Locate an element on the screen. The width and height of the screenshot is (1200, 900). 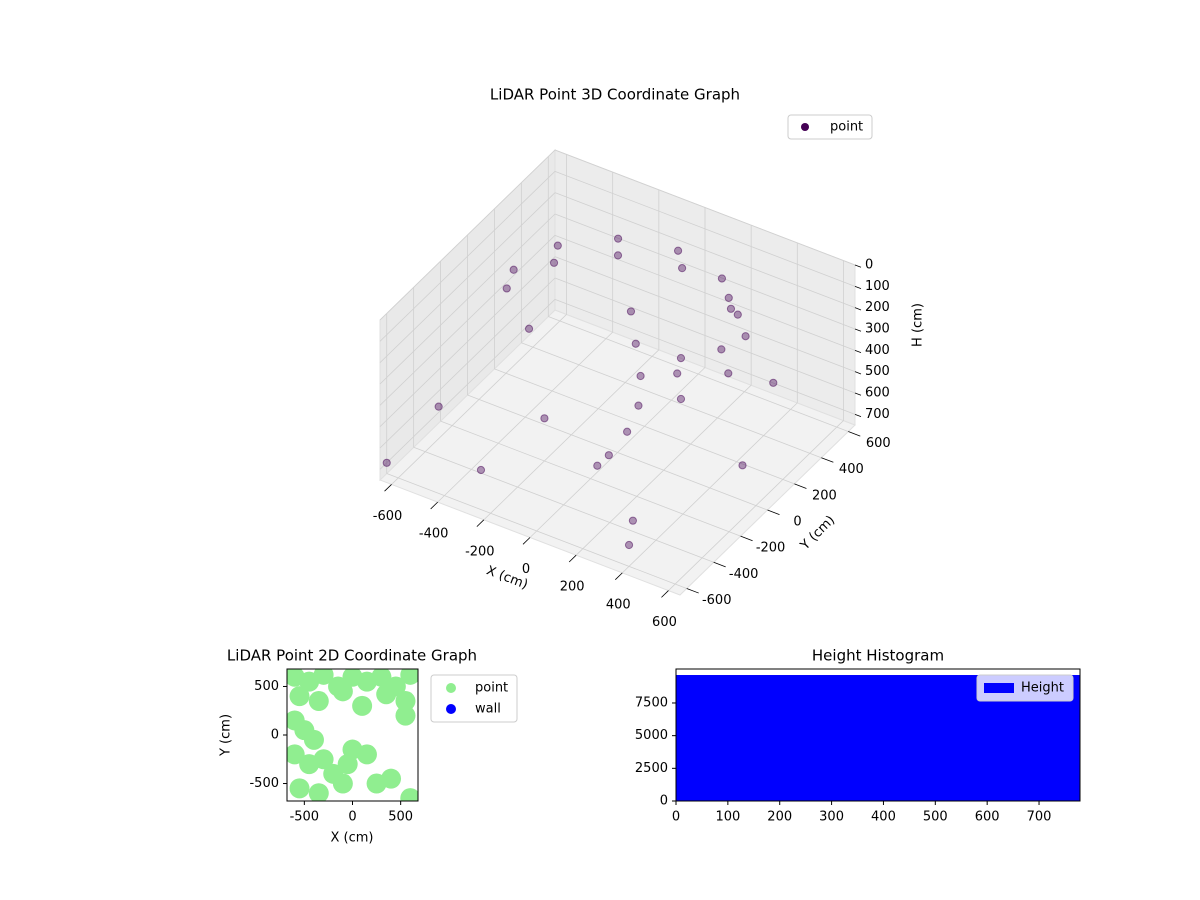
z-tick-label: 100 is located at coordinates (877, 286).